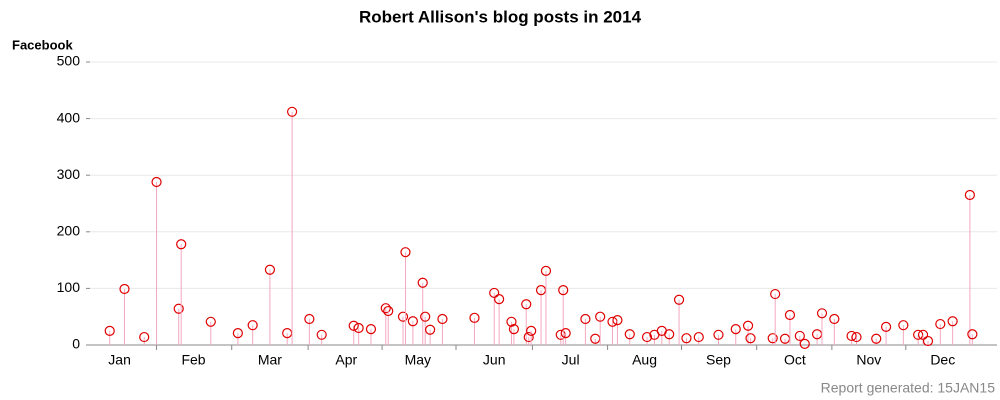 The height and width of the screenshot is (400, 1000). I want to click on x-tick-label: Mar, so click(270, 360).